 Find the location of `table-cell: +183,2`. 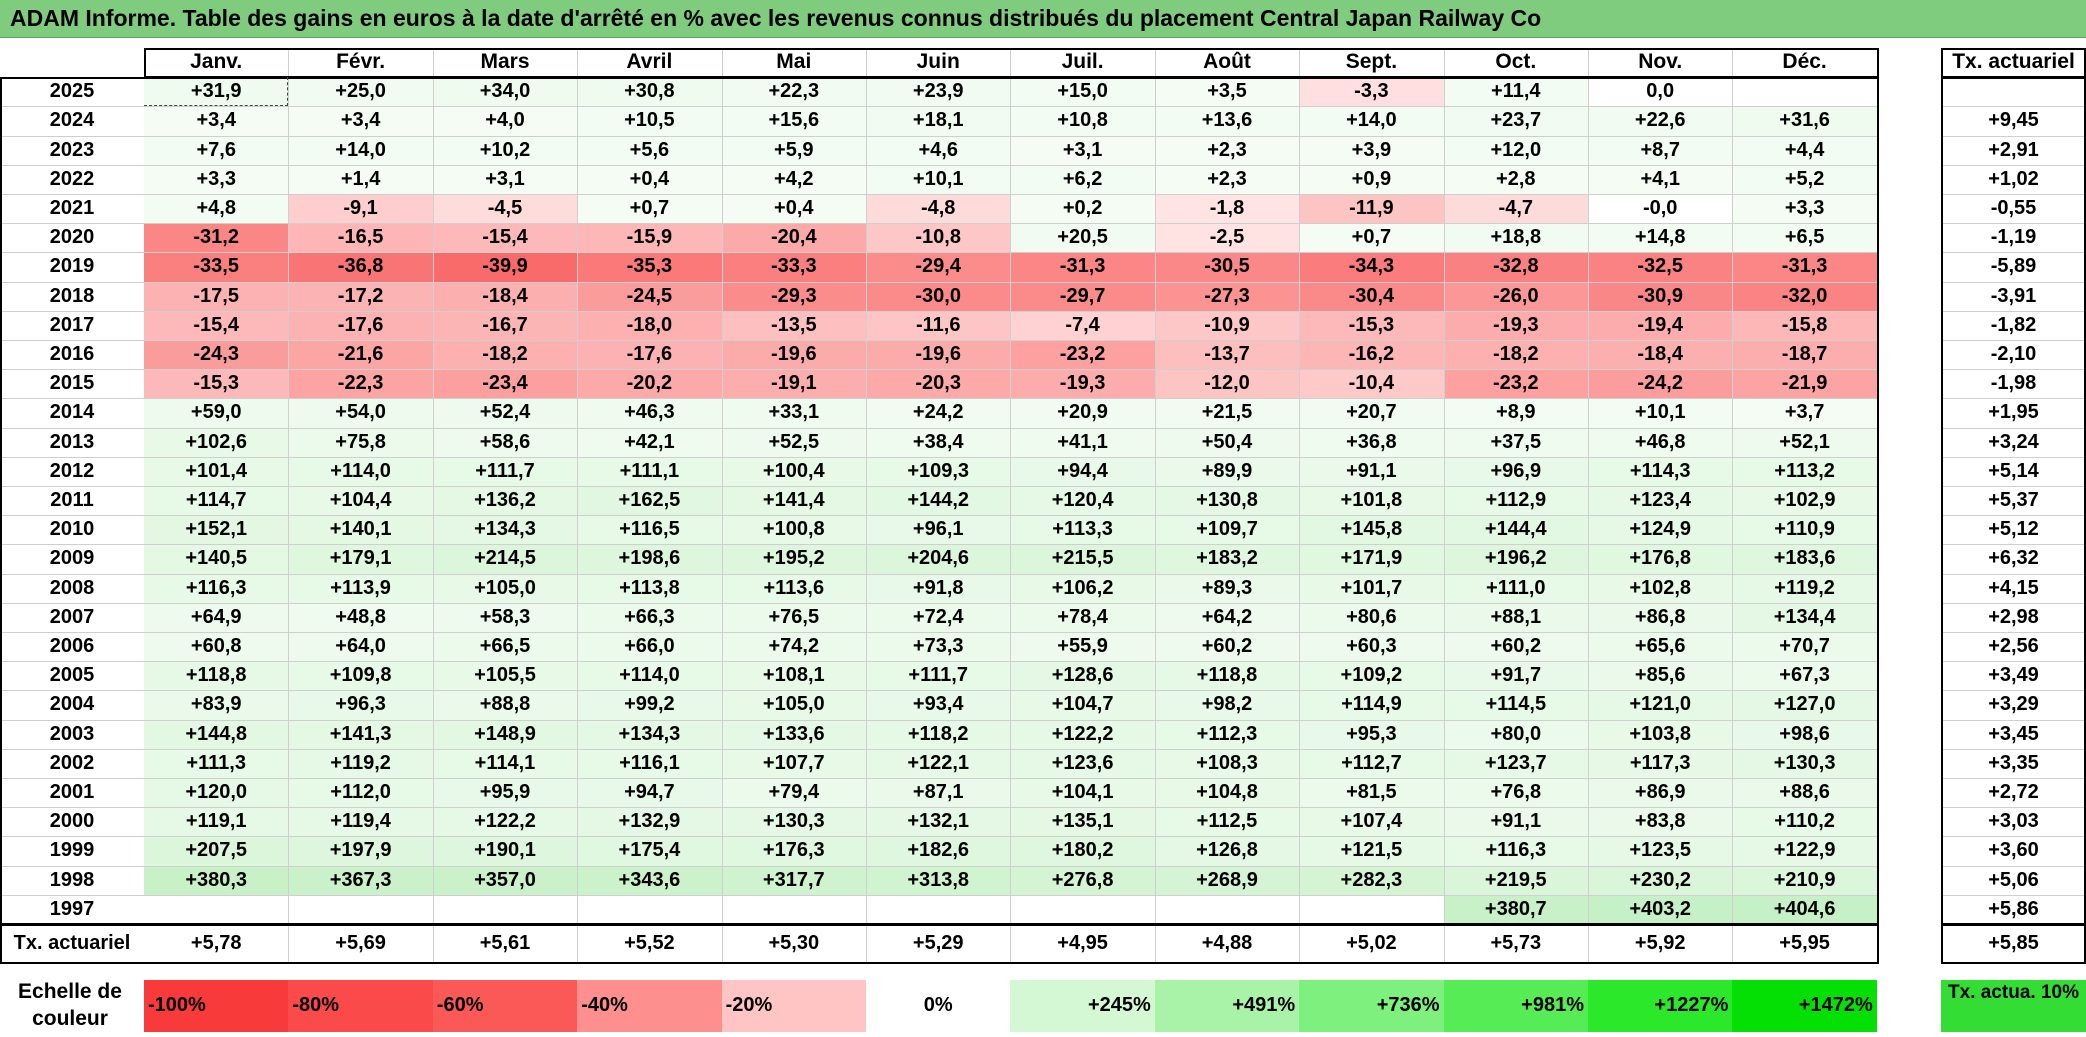

table-cell: +183,2 is located at coordinates (1227, 559).